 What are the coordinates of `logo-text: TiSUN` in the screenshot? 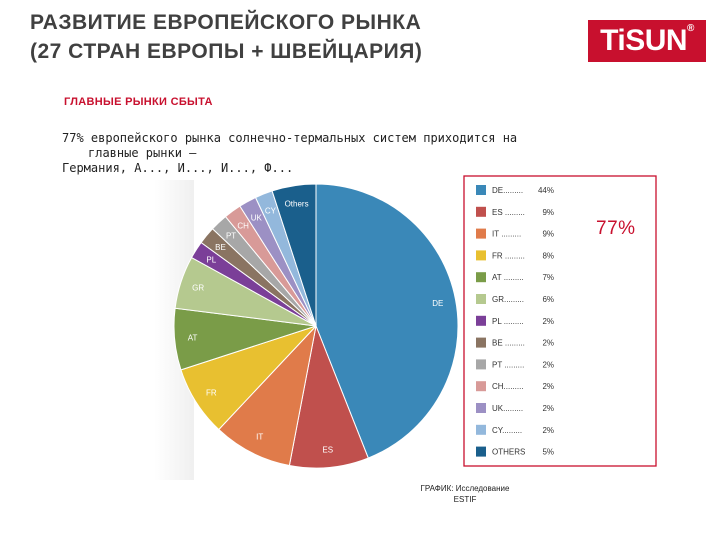 It's located at (644, 40).